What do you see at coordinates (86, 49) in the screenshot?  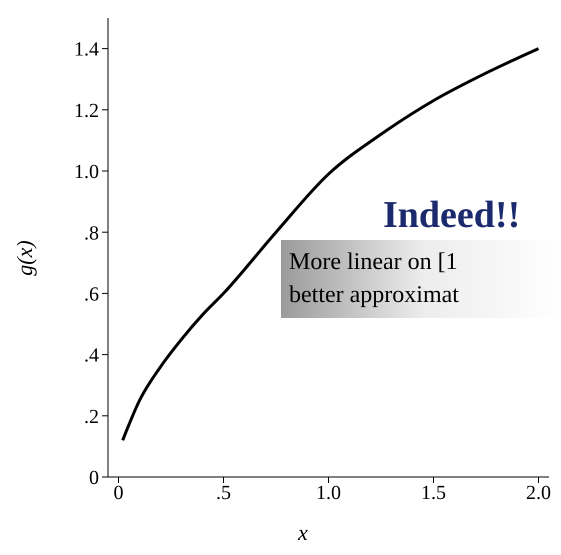 I see `y-tick-label: 1.4` at bounding box center [86, 49].